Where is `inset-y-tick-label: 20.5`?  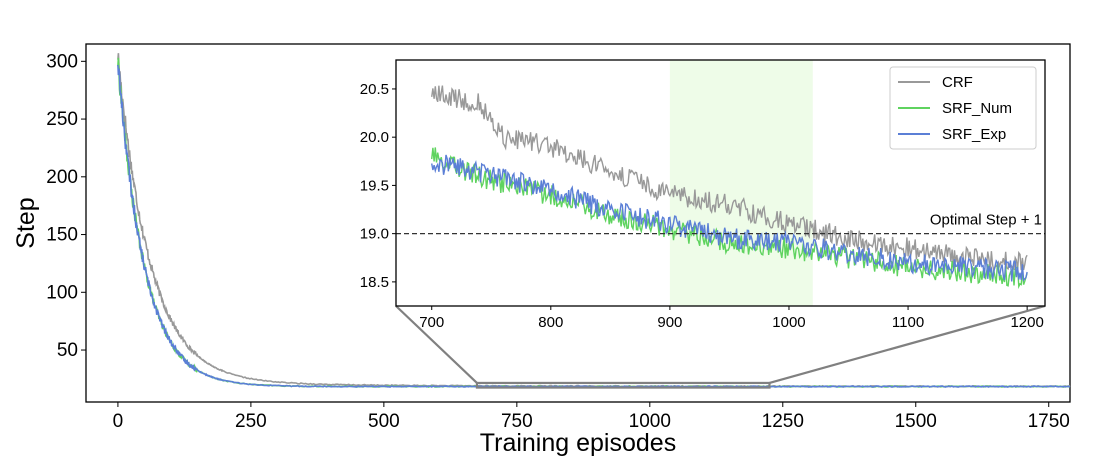
inset-y-tick-label: 20.5 is located at coordinates (374, 89).